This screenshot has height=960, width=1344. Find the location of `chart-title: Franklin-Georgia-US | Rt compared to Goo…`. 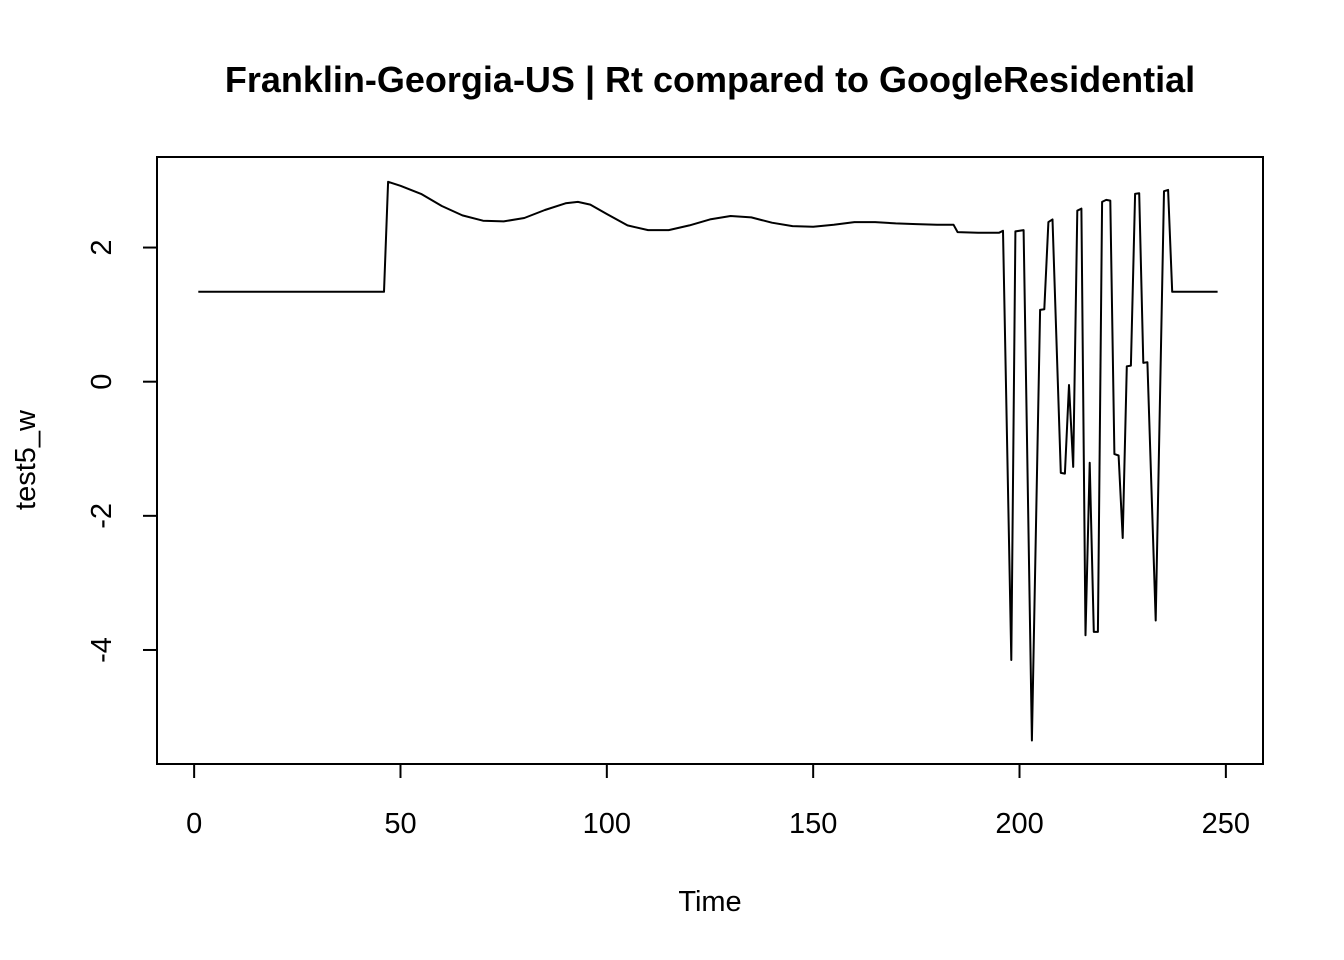

chart-title: Franklin-Georgia-US | Rt compared to Goo… is located at coordinates (710, 80).